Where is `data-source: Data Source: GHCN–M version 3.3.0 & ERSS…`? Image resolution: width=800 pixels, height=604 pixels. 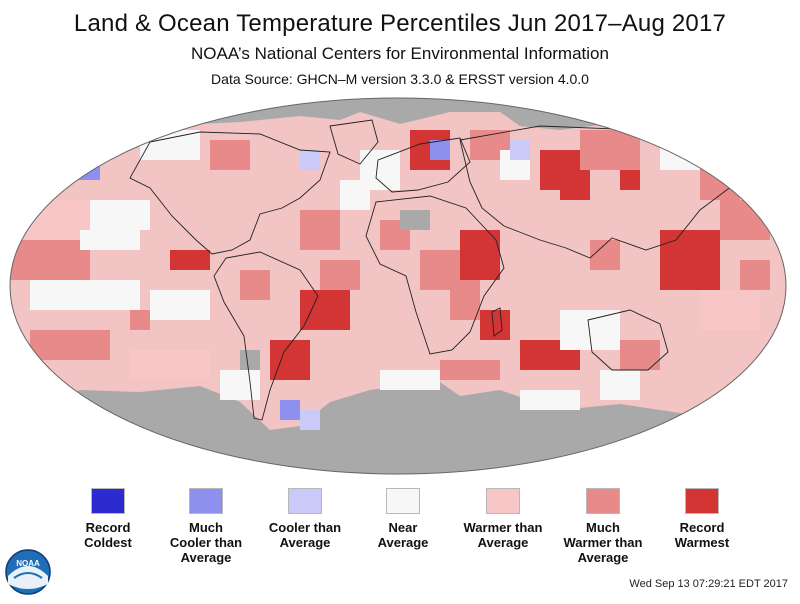
data-source: Data Source: GHCN–M version 3.3.0 & ERSS… is located at coordinates (400, 79).